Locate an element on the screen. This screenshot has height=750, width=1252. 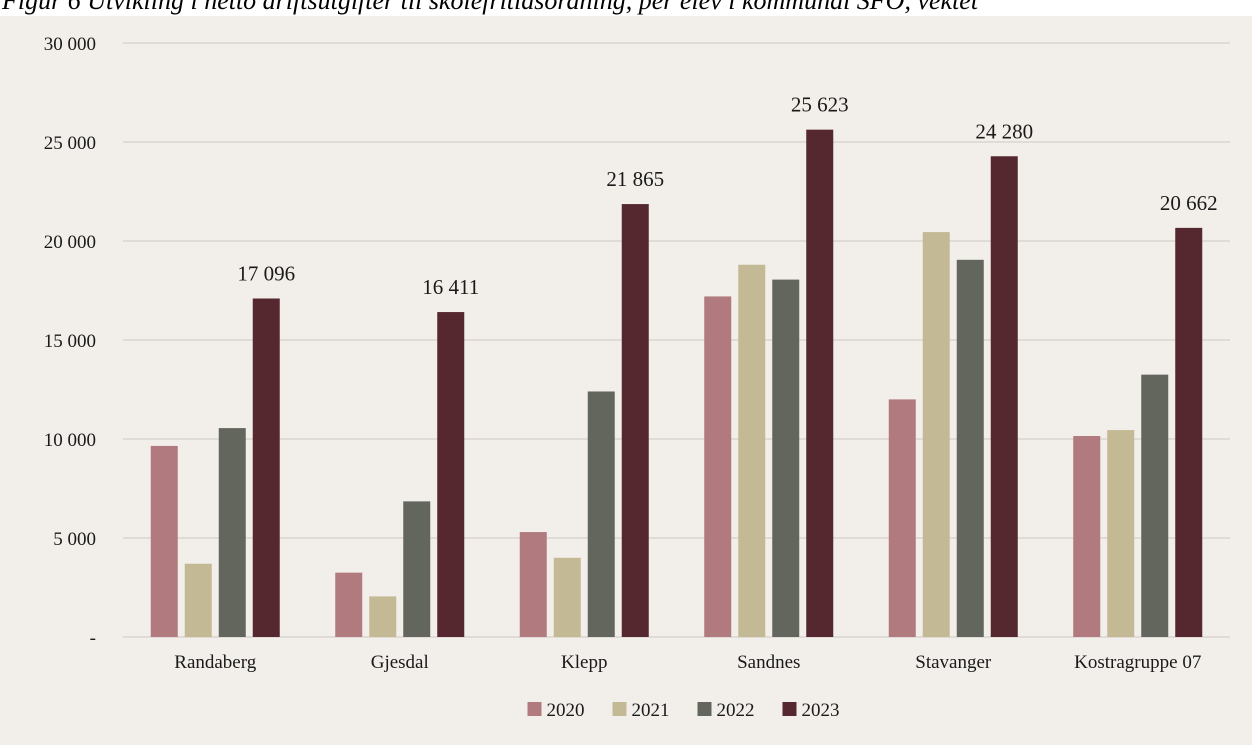
data-label: 17 096 is located at coordinates (266, 273).